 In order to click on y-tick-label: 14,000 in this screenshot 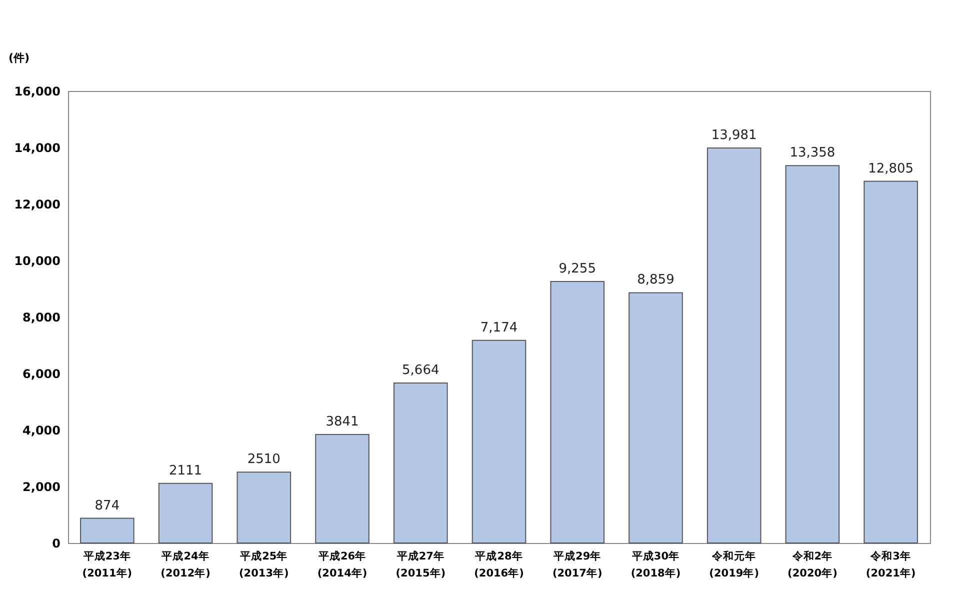, I will do `click(37, 148)`.